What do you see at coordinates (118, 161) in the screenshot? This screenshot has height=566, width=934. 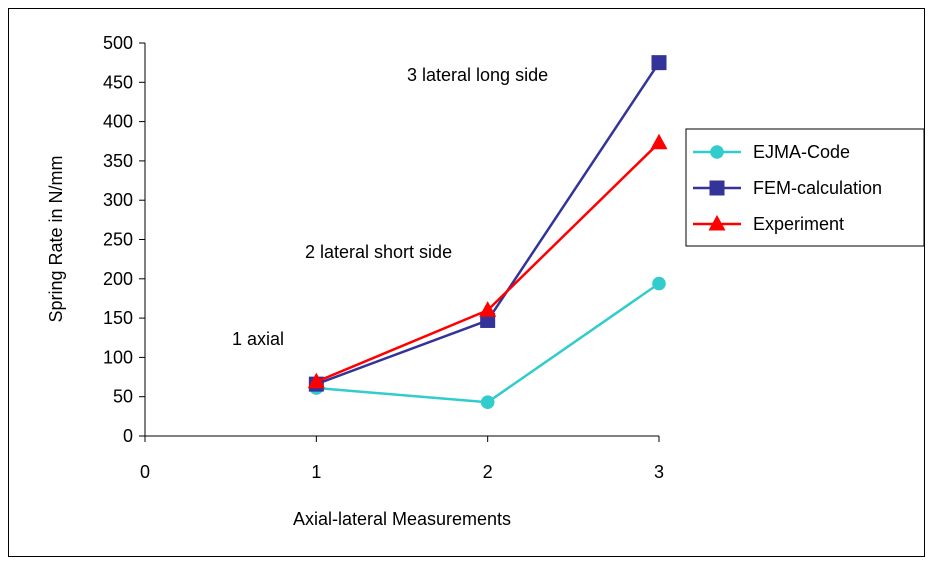 I see `y-tick-label: 350` at bounding box center [118, 161].